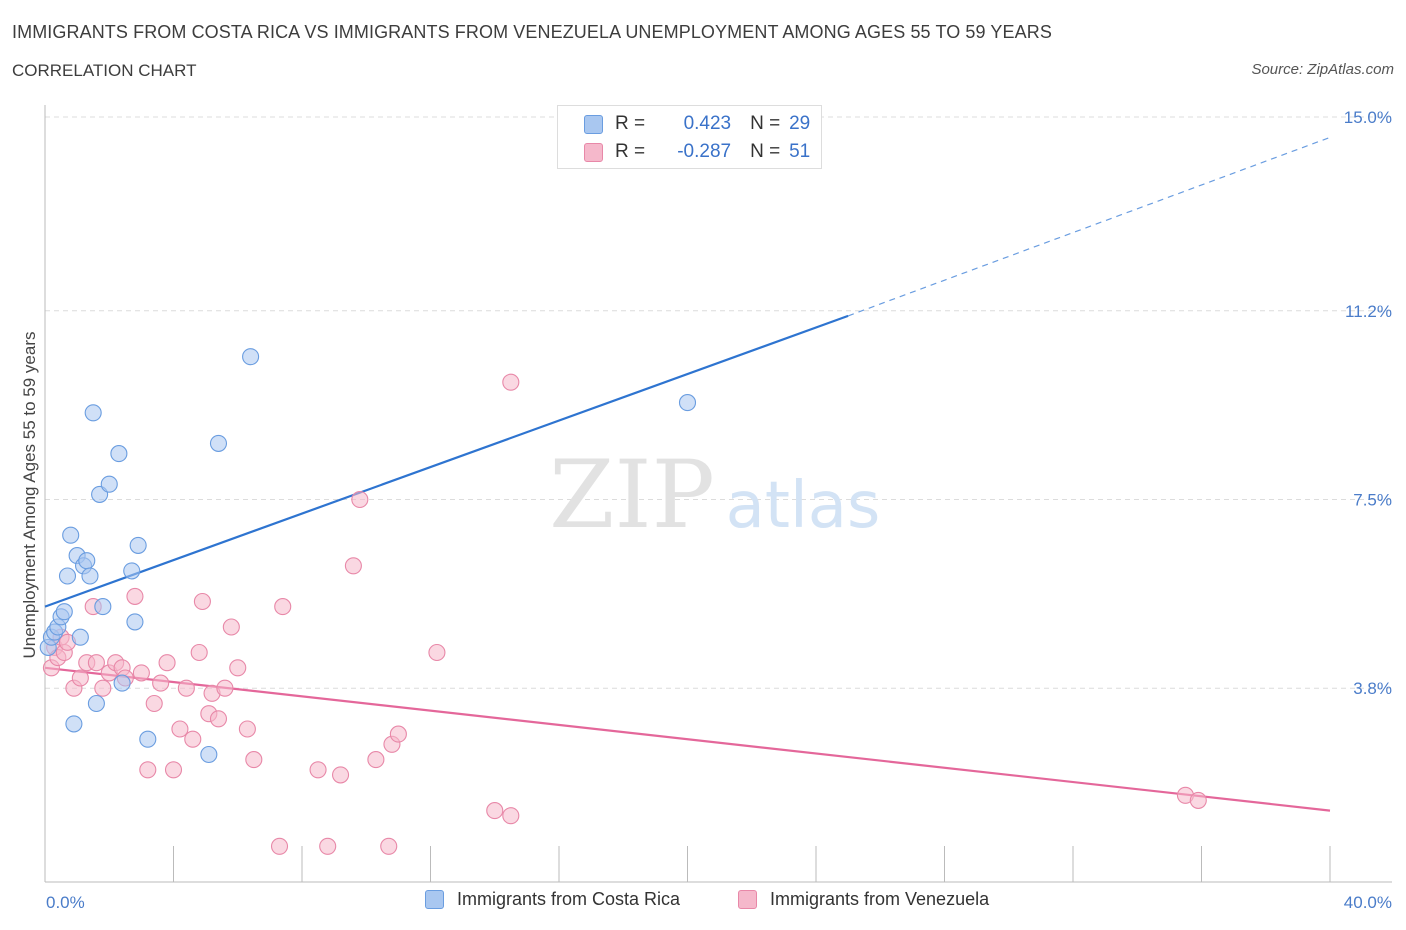 The width and height of the screenshot is (1406, 930). What do you see at coordinates (880, 899) in the screenshot?
I see `bottom-legend-label-venezuela: Immigrants from Venezuela` at bounding box center [880, 899].